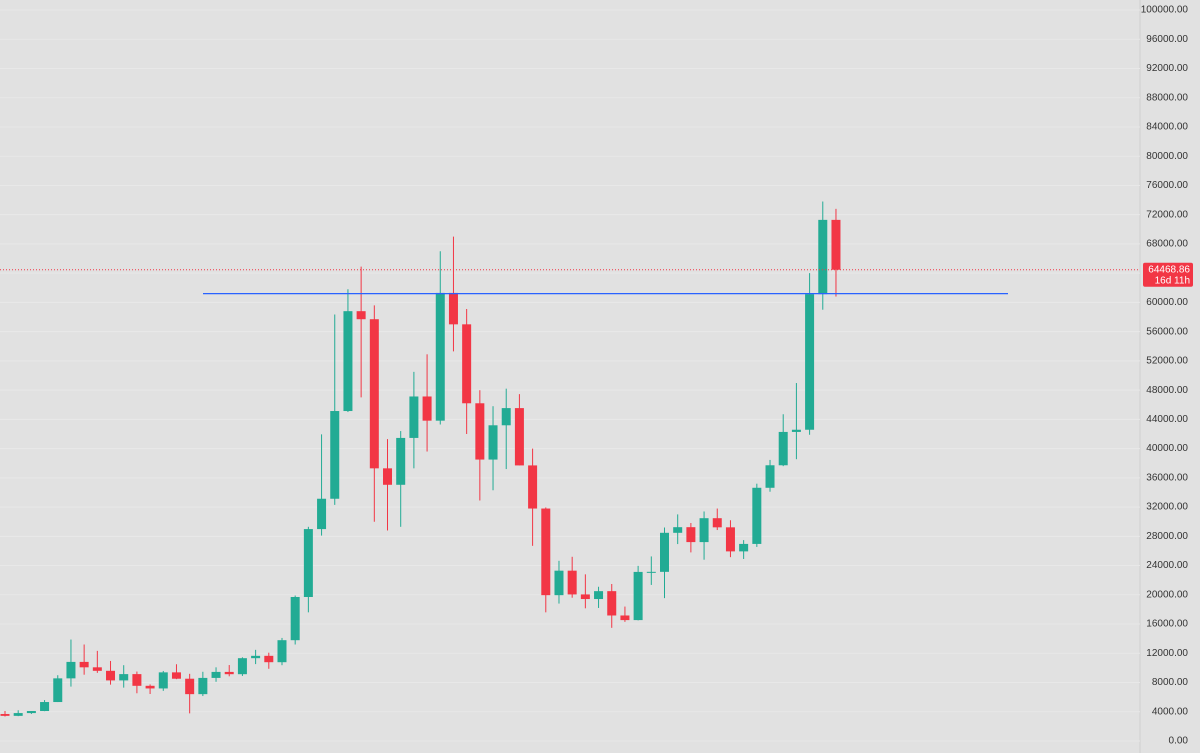 This screenshot has height=753, width=1200. I want to click on last-price-label: 64468.86, so click(1169, 269).